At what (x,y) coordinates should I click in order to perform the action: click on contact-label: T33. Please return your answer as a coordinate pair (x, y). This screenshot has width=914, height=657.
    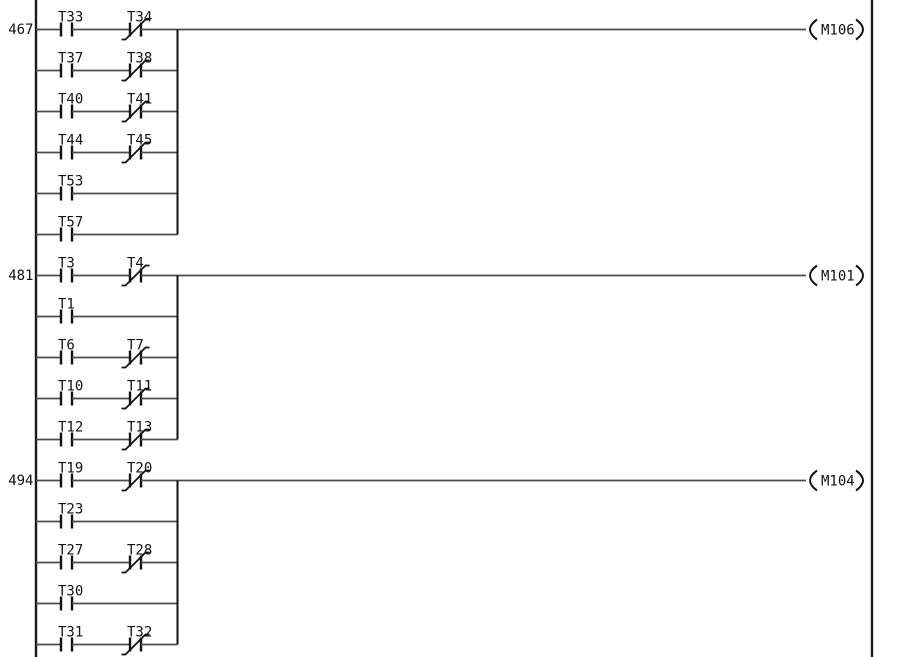
    Looking at the image, I should click on (70, 18).